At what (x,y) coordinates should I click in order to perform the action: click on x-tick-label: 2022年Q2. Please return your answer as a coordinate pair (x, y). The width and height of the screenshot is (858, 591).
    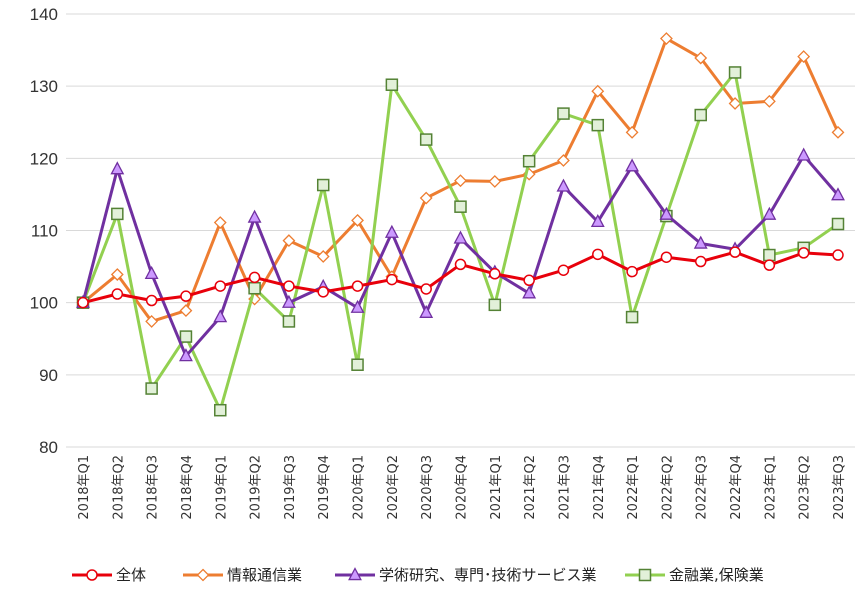
    Looking at the image, I should click on (667, 487).